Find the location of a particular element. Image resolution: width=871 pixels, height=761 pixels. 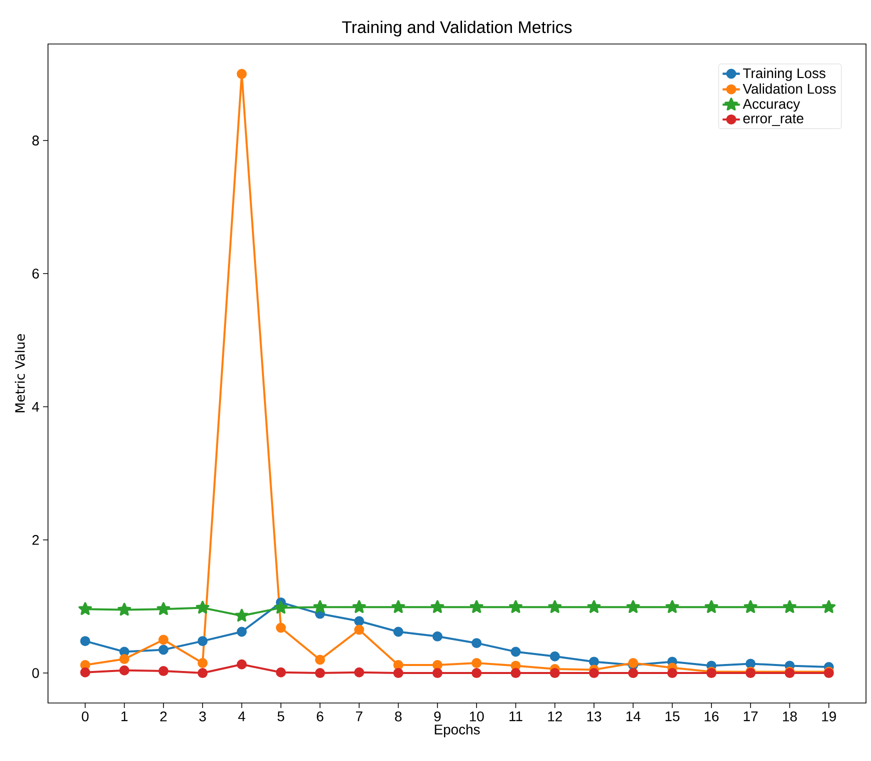

x-tick-label: 9 is located at coordinates (437, 716).